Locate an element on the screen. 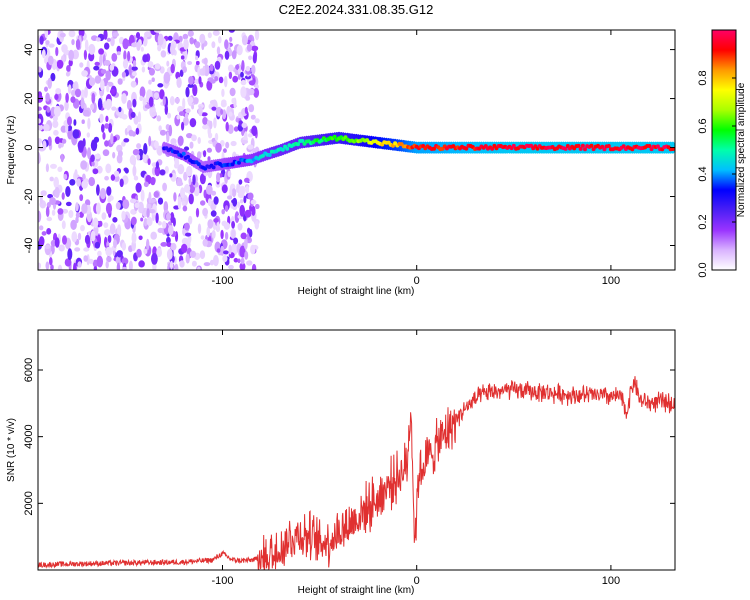 This screenshot has height=600, width=750. colorbar-tick-label: 0.8 is located at coordinates (703, 77).